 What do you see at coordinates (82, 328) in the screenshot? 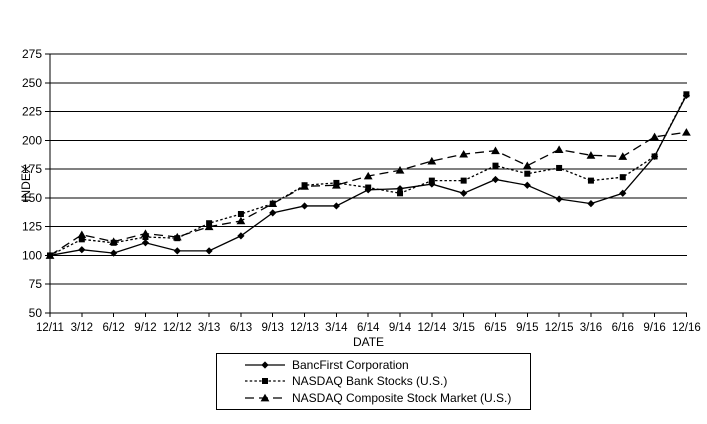
I see `x-tick-label: 3/12` at bounding box center [82, 328].